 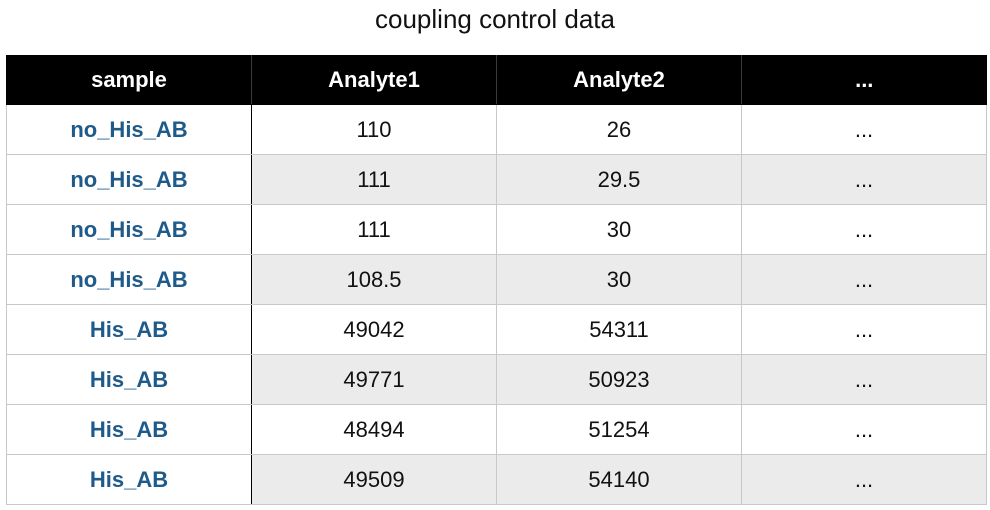 I want to click on page-title: coupling control data, so click(x=495, y=19).